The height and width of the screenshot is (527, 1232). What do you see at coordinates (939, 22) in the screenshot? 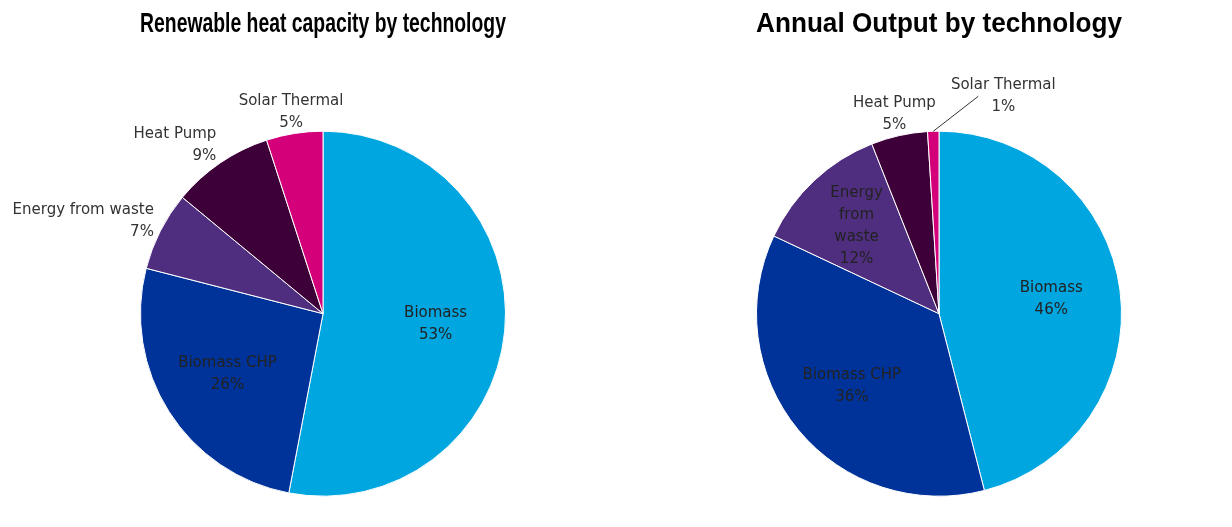
I see `chart-title: Annual Output by technology` at bounding box center [939, 22].